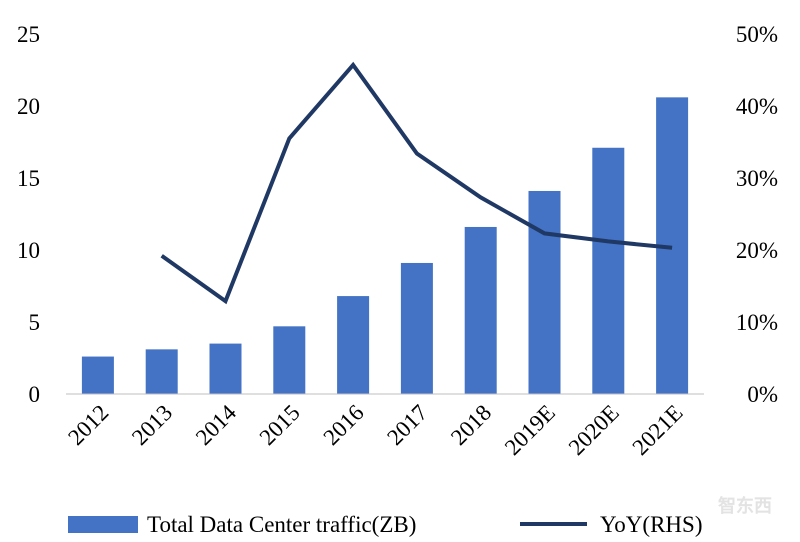  Describe the element at coordinates (28, 34) in the screenshot. I see `left-tick-label: 25` at that location.